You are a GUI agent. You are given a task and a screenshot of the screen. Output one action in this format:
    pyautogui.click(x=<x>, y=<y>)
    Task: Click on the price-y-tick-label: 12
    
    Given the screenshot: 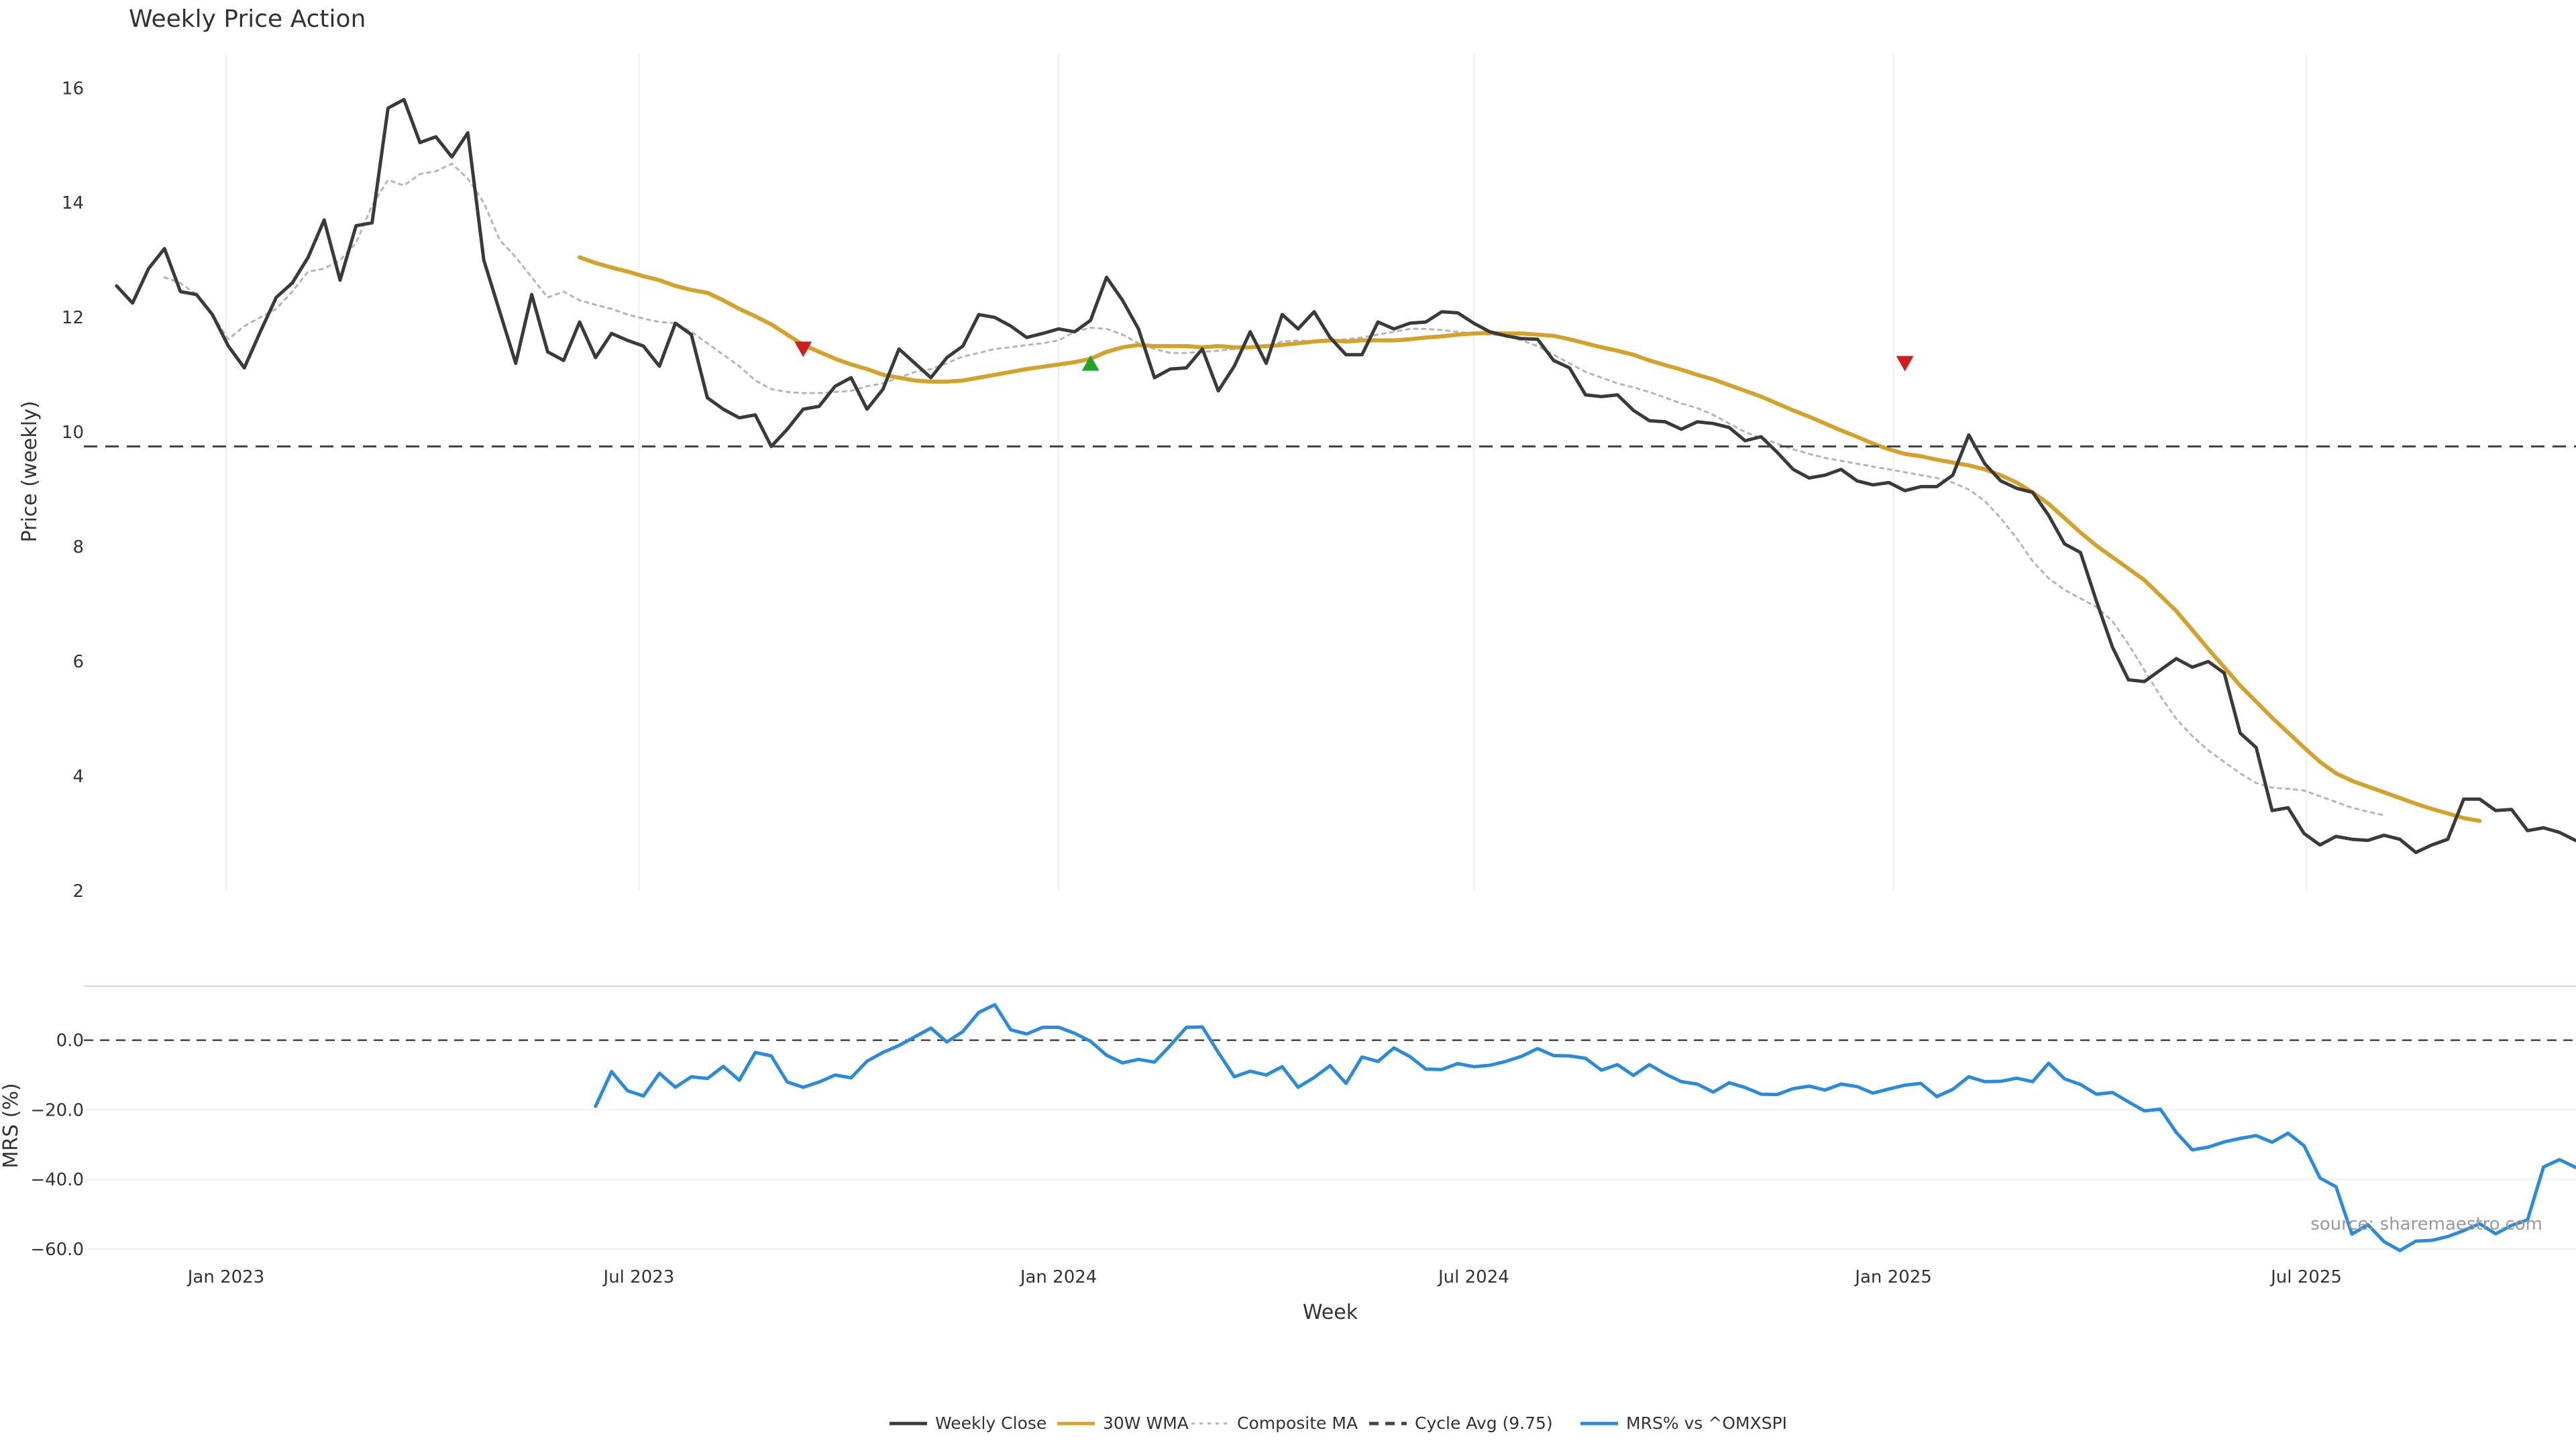 What is the action you would take?
    pyautogui.click(x=73, y=318)
    